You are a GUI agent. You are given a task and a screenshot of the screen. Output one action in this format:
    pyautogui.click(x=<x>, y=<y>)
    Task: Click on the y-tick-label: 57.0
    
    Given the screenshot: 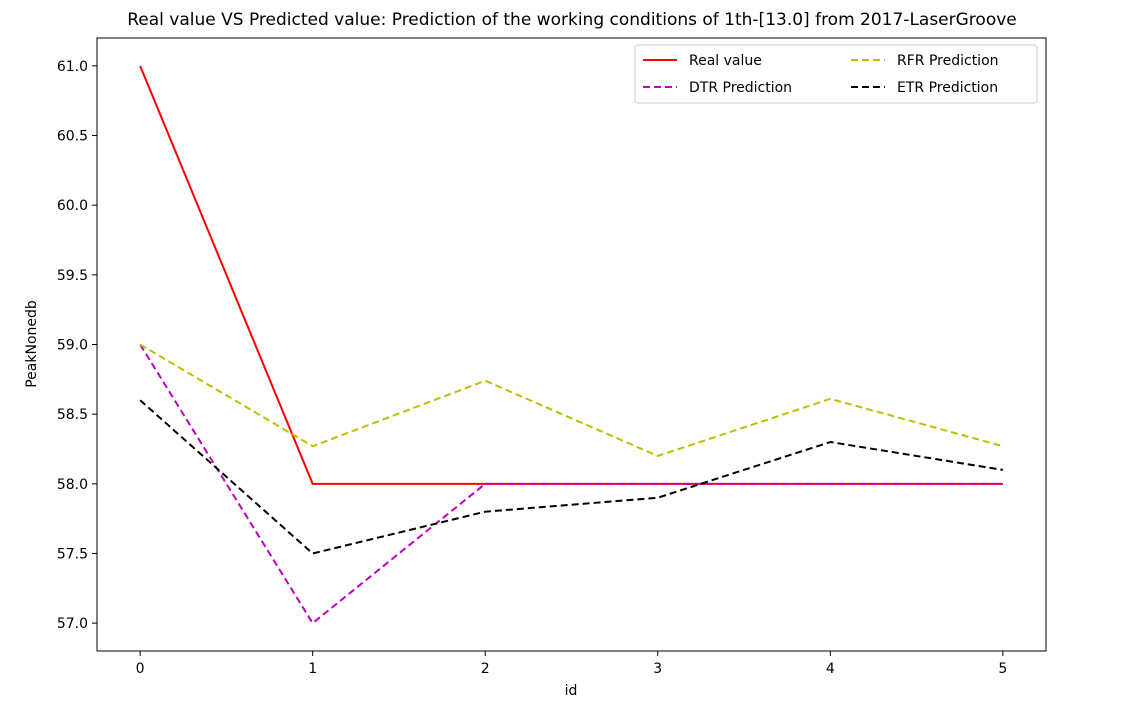 What is the action you would take?
    pyautogui.click(x=72, y=624)
    